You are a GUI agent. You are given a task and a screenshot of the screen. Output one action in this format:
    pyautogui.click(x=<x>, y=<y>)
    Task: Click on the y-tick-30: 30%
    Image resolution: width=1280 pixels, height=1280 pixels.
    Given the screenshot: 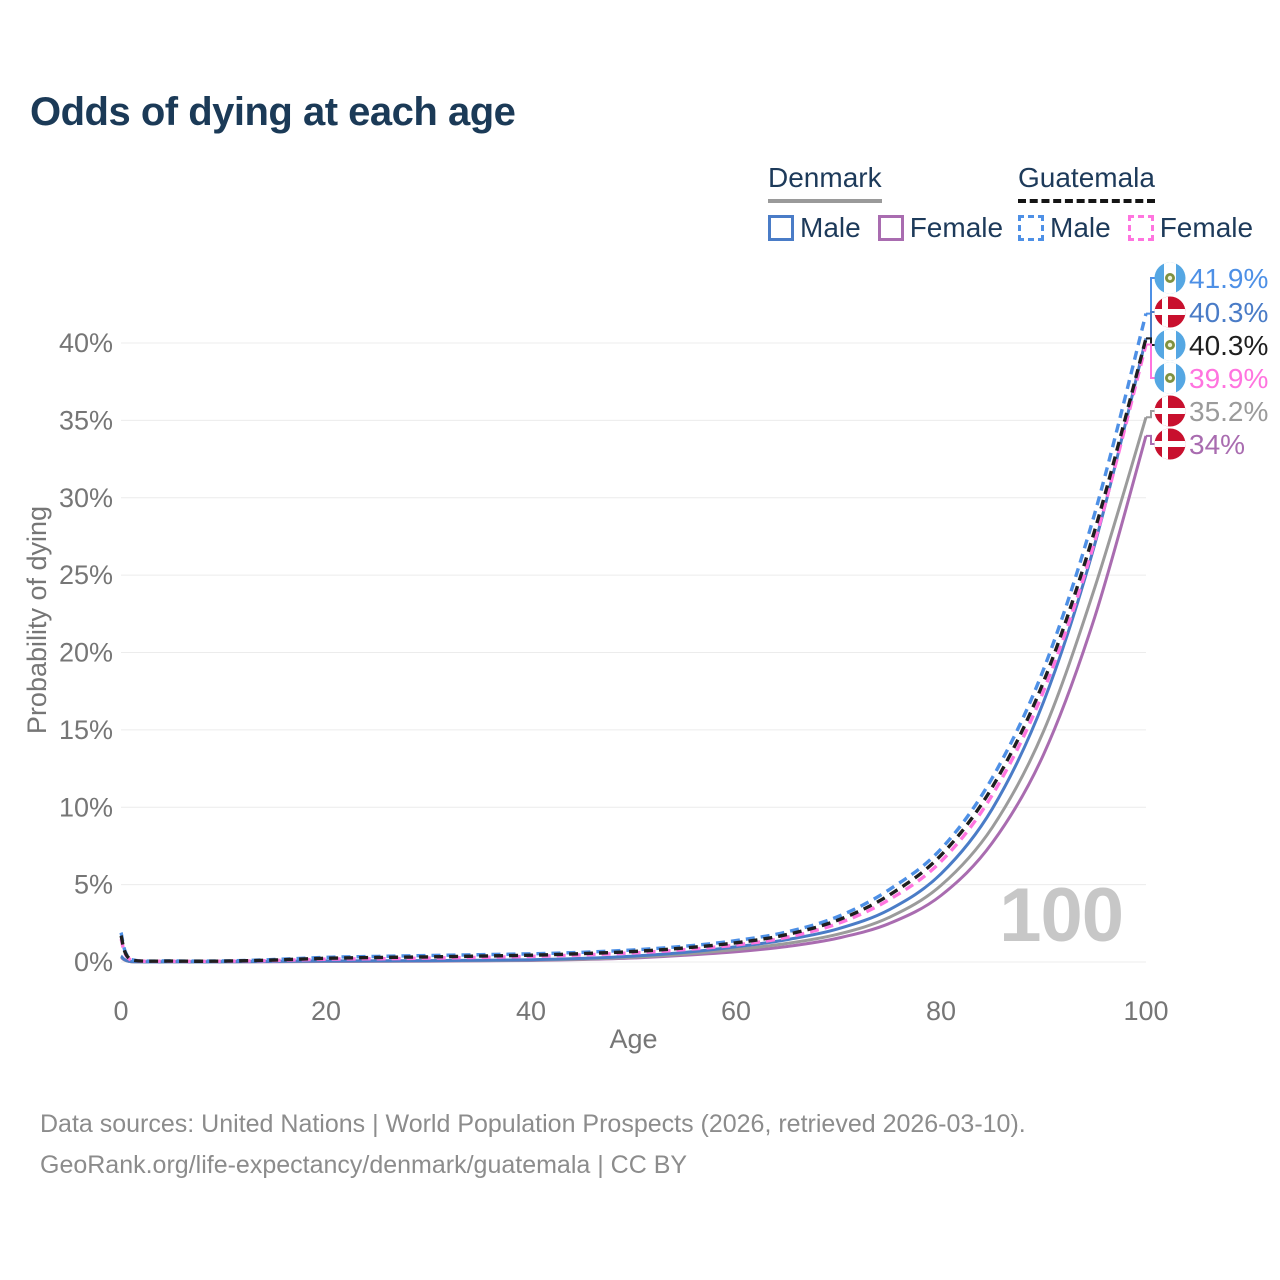 What is the action you would take?
    pyautogui.click(x=86, y=498)
    